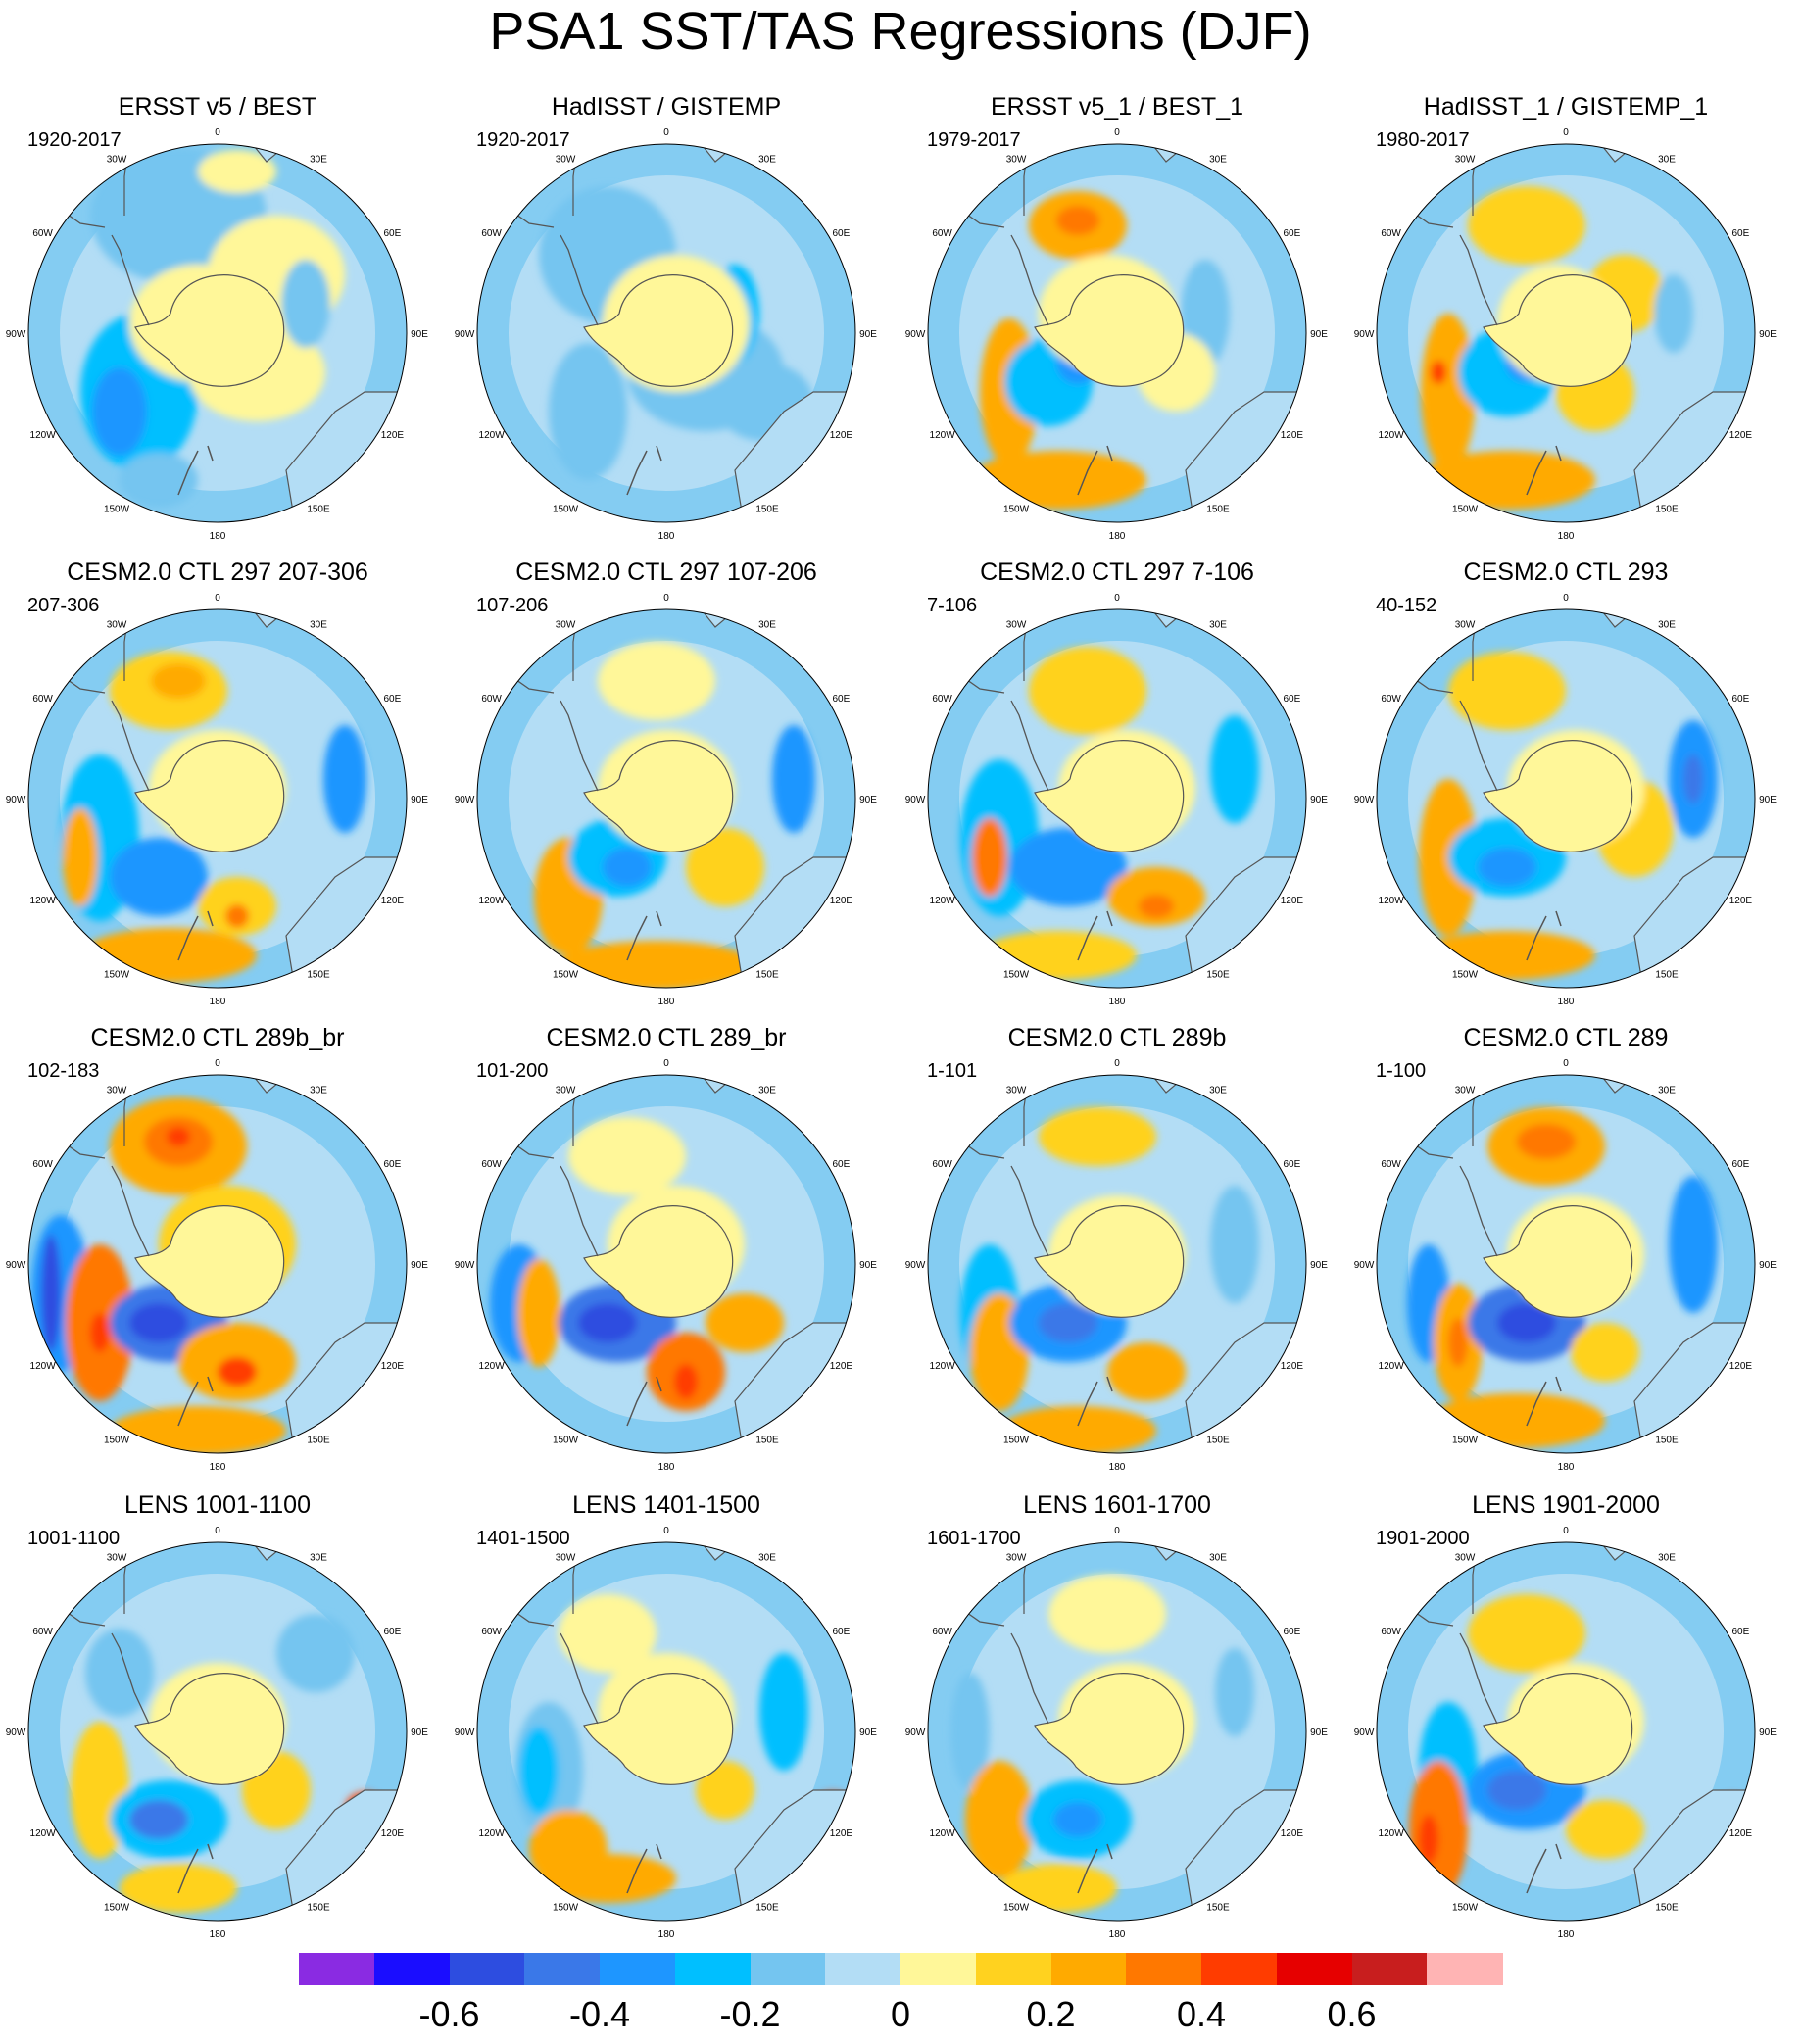 The height and width of the screenshot is (2044, 1801). What do you see at coordinates (750, 2014) in the screenshot?
I see `colorbar-tick-label: -0.2` at bounding box center [750, 2014].